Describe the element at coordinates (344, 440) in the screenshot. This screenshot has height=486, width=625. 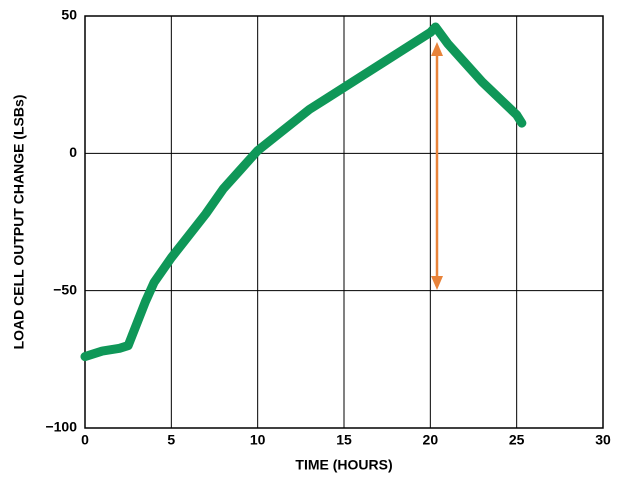
I see `x-tick-label: 15` at that location.